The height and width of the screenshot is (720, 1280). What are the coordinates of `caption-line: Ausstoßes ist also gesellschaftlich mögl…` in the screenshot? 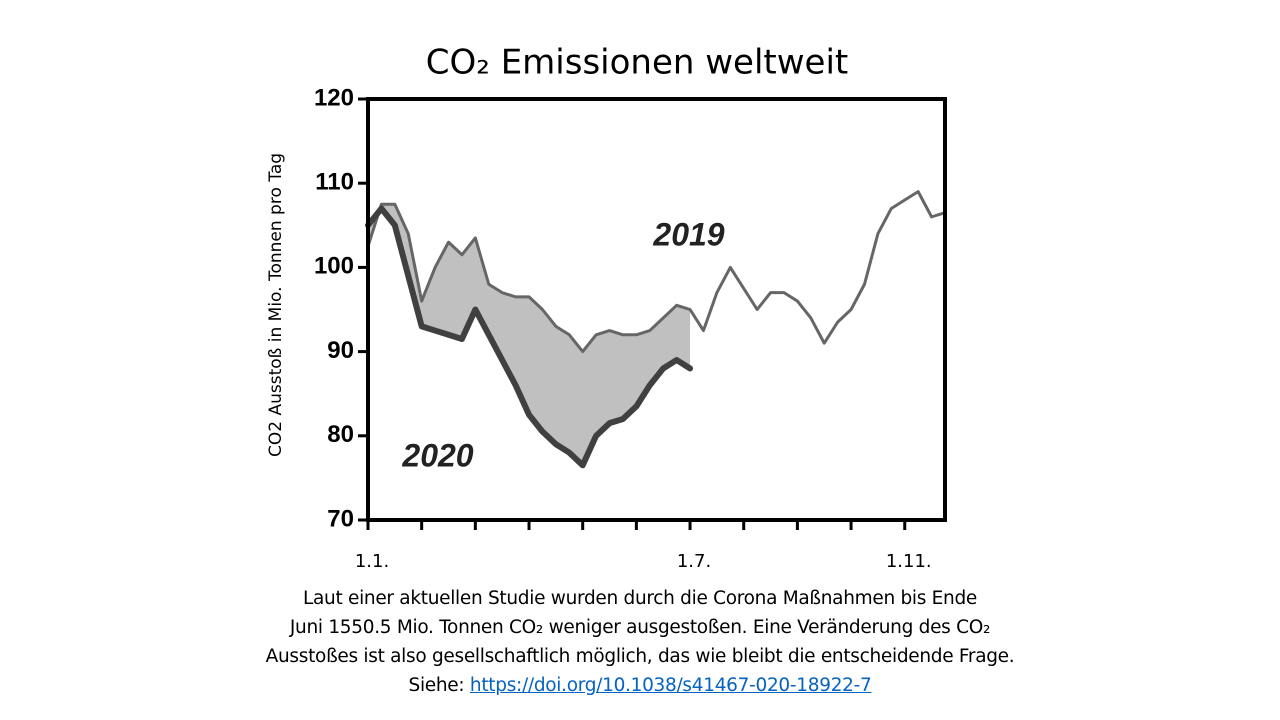 It's located at (640, 656).